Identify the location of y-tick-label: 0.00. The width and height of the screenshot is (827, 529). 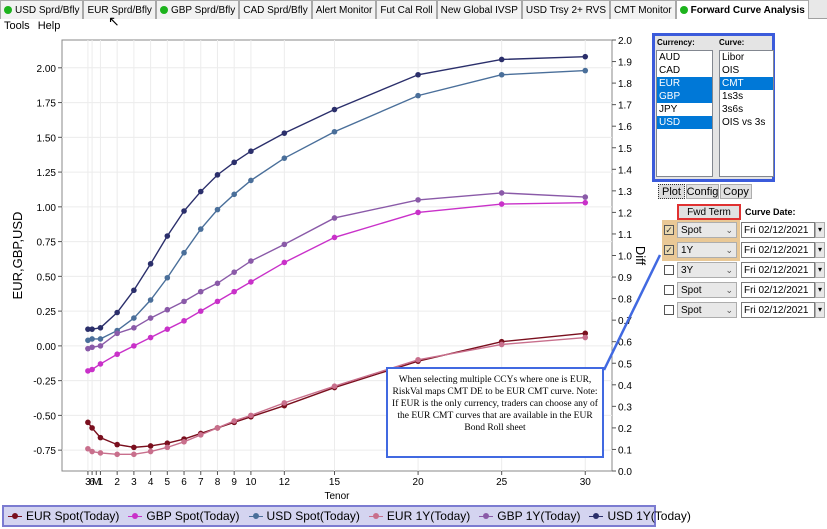
(47, 347).